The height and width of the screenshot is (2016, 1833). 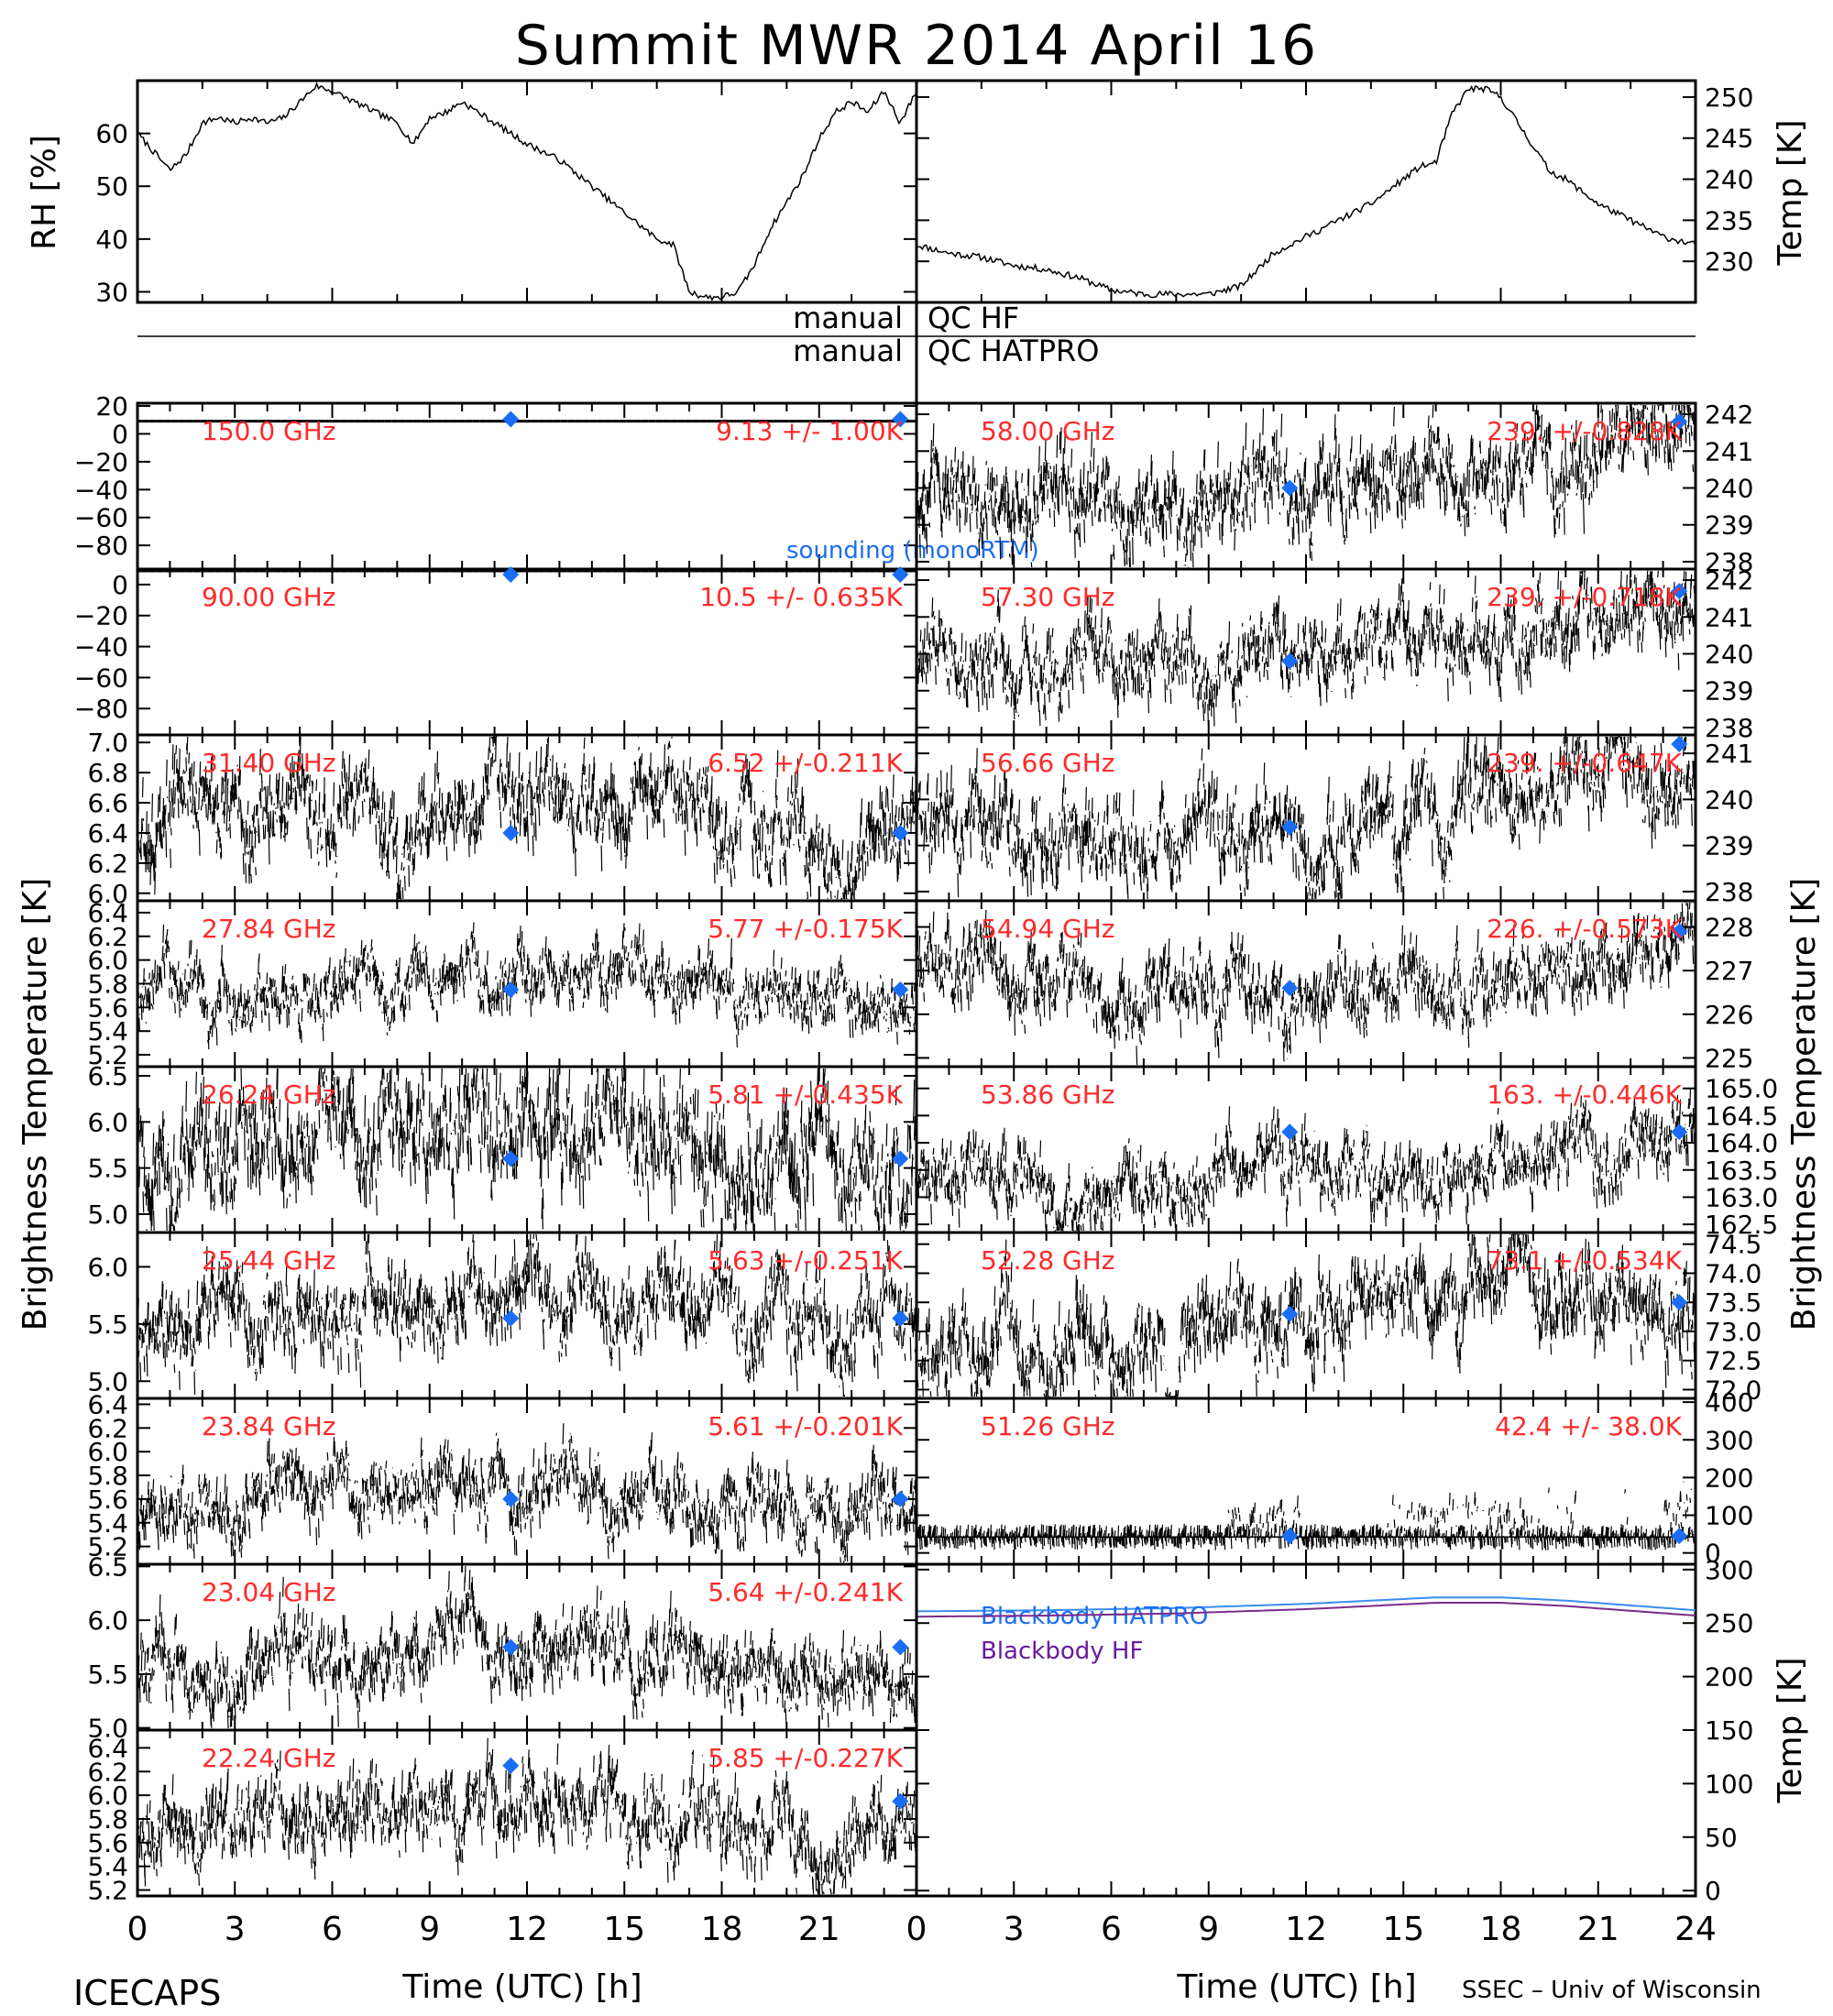 What do you see at coordinates (1729, 562) in the screenshot?
I see `channel-tick-label: 238` at bounding box center [1729, 562].